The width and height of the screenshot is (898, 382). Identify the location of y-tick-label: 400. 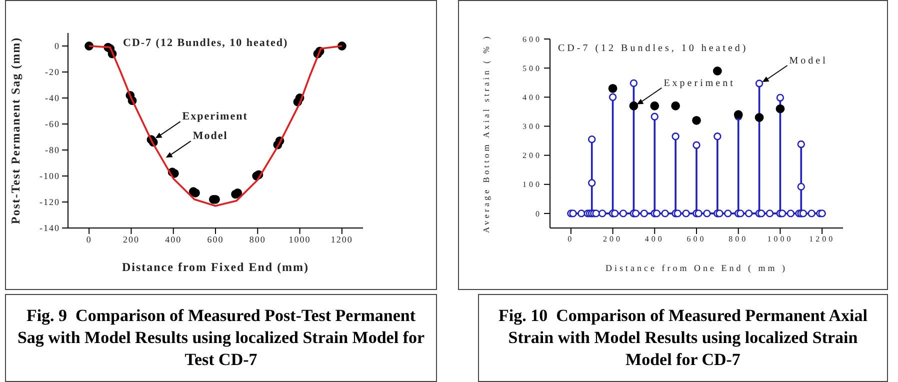
(532, 97).